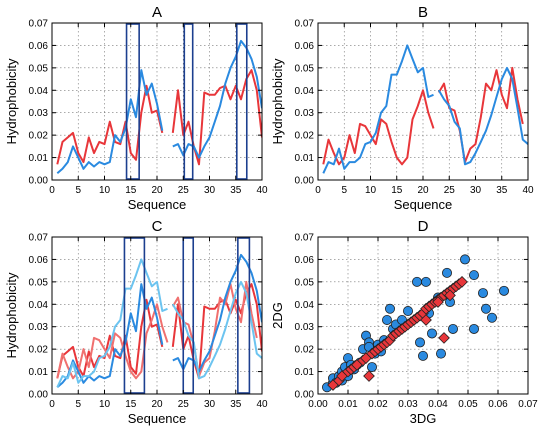  What do you see at coordinates (408, 404) in the screenshot?
I see `x-tick-label: 0.03` at bounding box center [408, 404].